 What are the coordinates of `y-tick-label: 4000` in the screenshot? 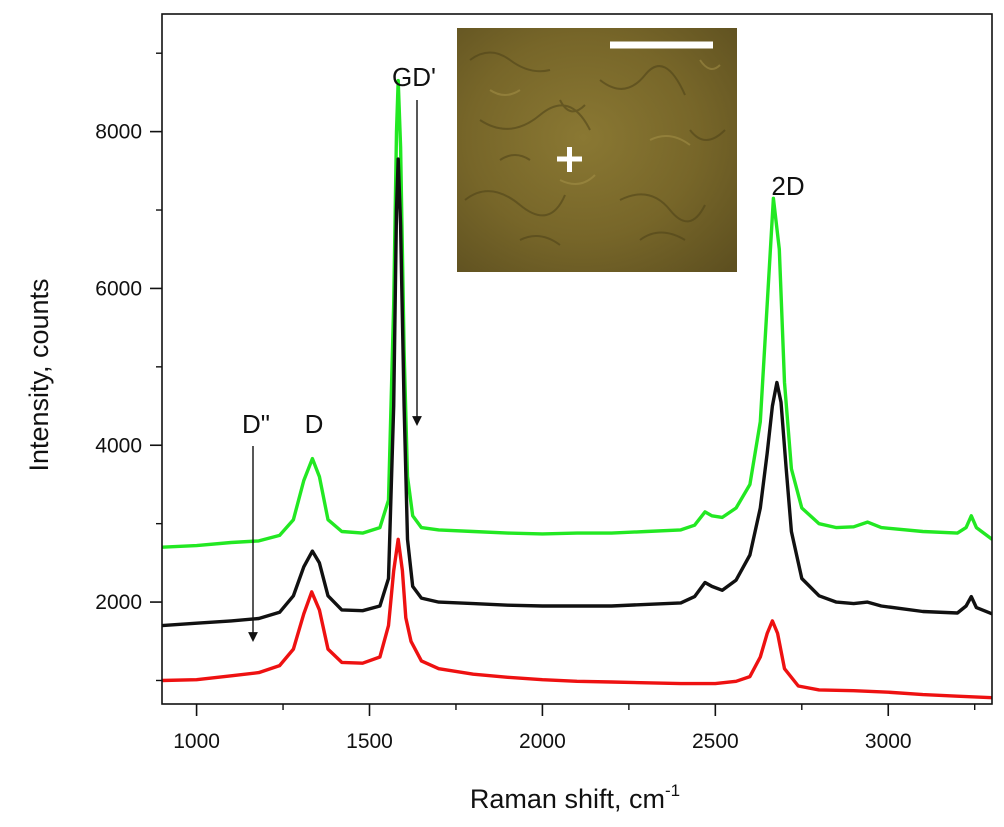 It's located at (118, 445).